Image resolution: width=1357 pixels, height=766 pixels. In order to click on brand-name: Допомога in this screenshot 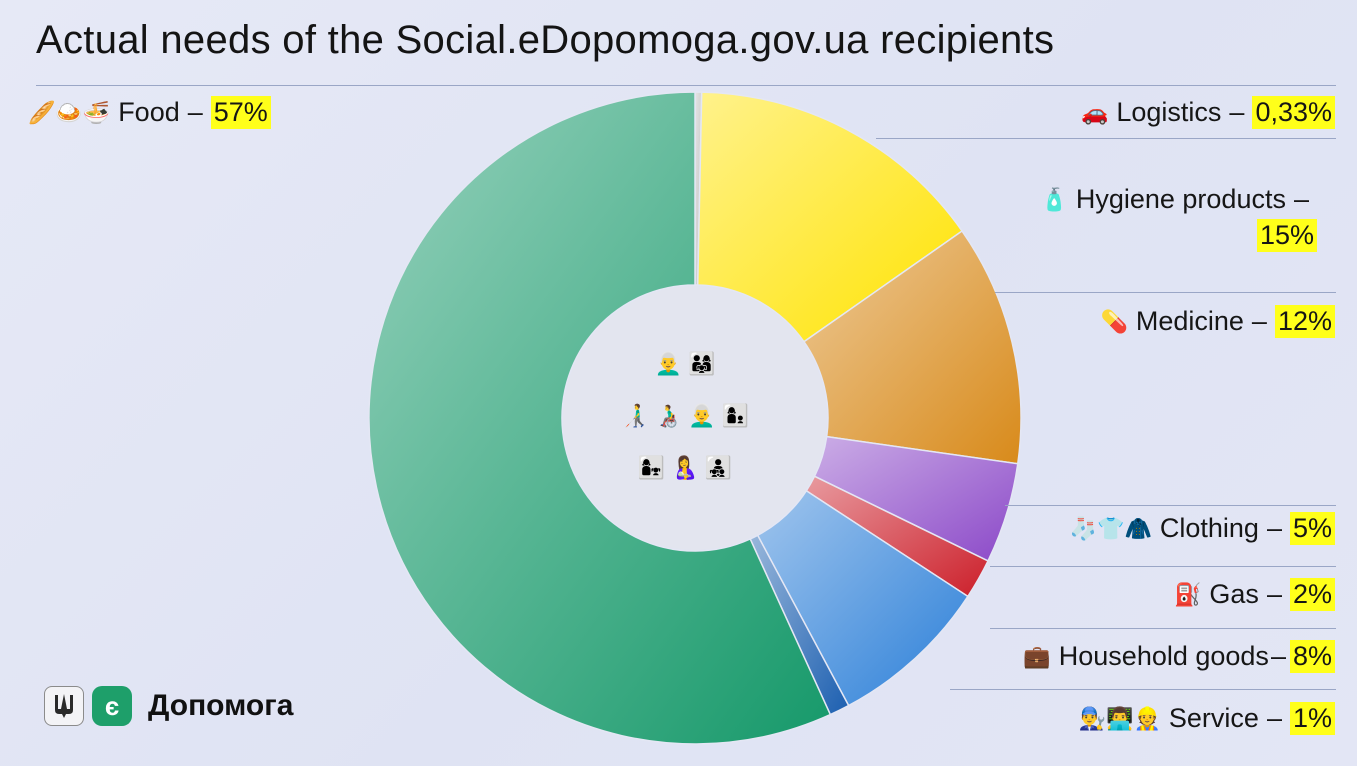, I will do `click(221, 705)`.